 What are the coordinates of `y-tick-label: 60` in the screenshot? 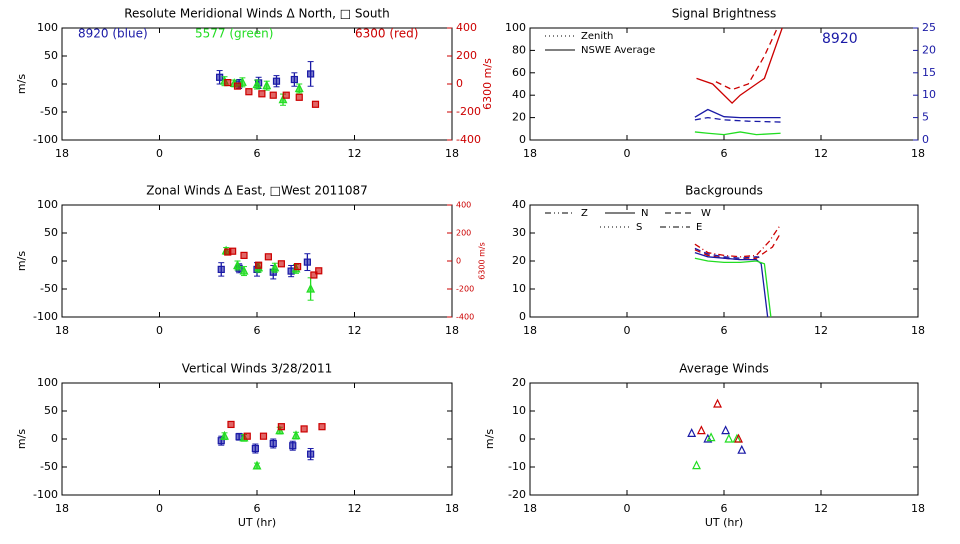 It's located at (519, 72).